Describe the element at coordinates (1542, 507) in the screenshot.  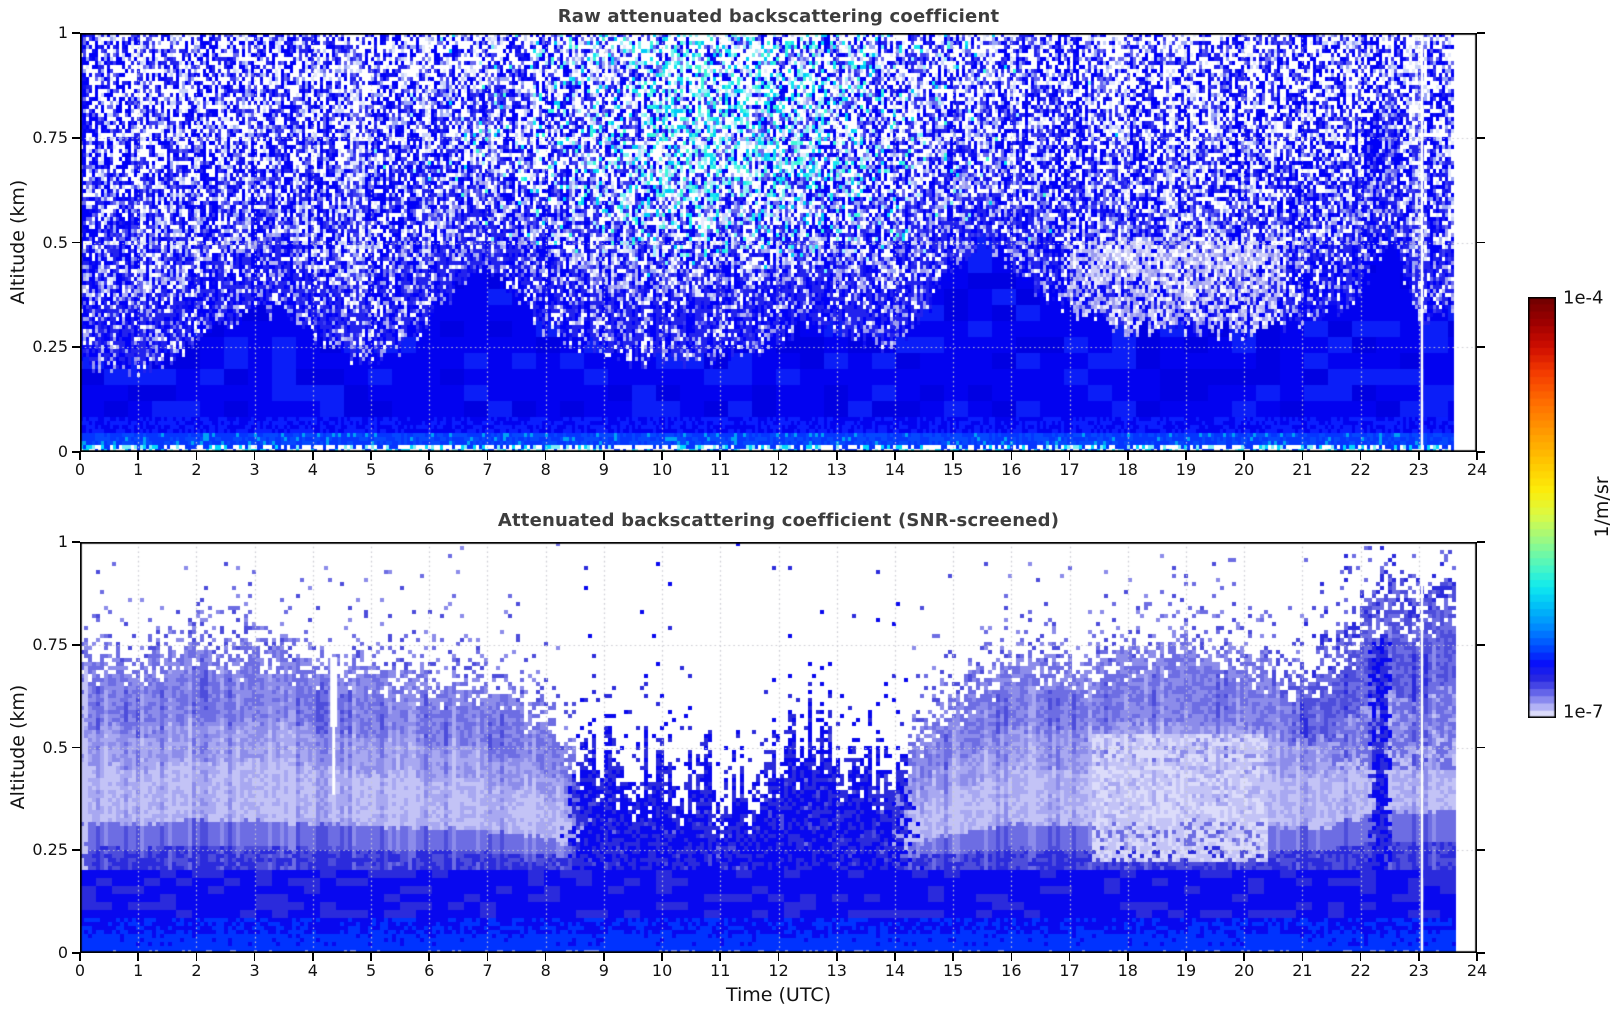
I see `colorbar-canvas` at that location.